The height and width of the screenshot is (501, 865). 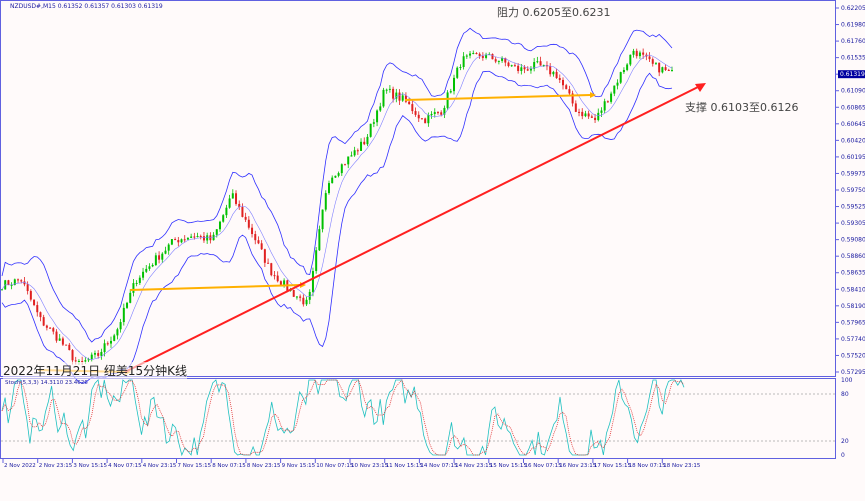 I want to click on stoch-main-line, so click(x=343, y=418).